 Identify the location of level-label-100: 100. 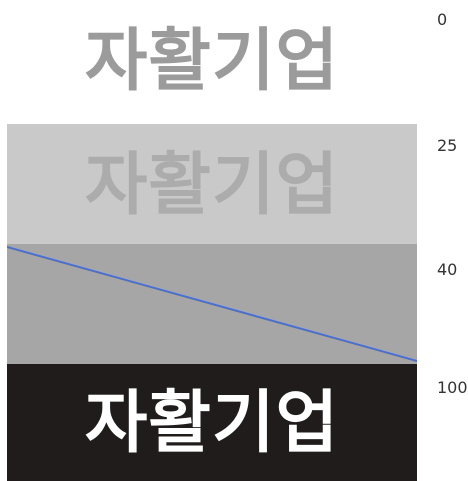
(452, 387).